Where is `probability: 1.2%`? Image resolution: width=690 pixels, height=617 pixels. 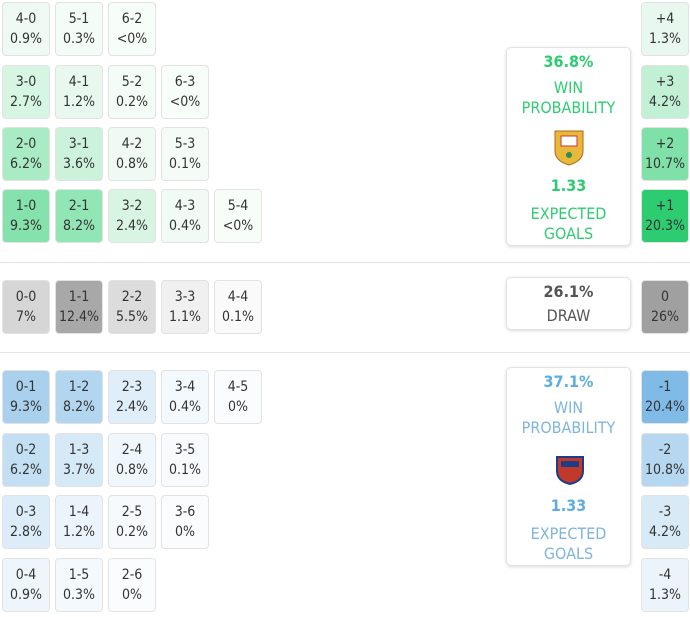
probability: 1.2% is located at coordinates (79, 532).